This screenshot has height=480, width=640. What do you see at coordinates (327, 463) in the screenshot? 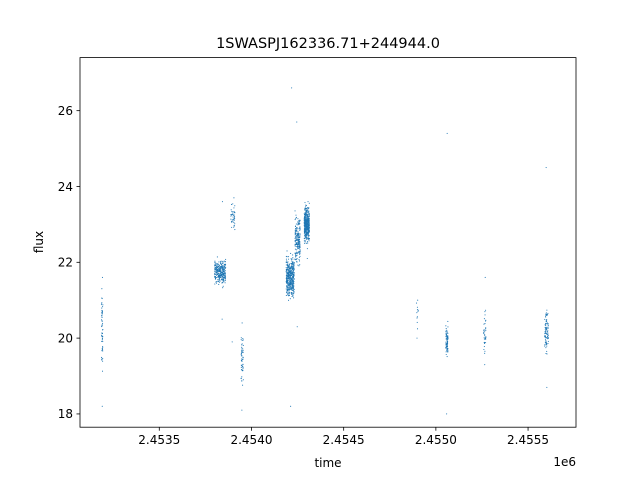
I see `x-axis-label: time` at bounding box center [327, 463].